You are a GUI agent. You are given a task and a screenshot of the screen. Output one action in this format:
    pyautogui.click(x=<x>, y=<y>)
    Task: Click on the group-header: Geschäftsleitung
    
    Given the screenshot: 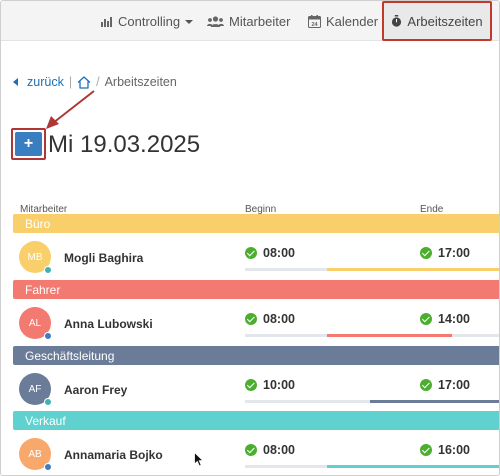 What is the action you would take?
    pyautogui.click(x=256, y=355)
    